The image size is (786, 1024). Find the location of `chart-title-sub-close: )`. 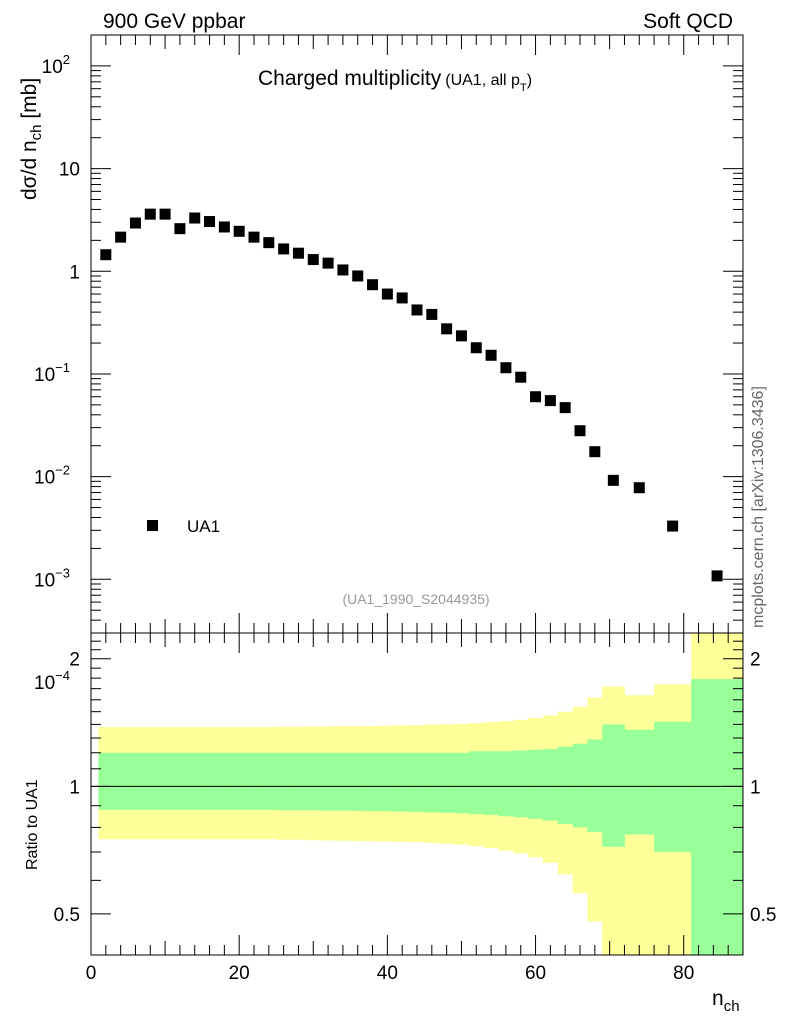

chart-title-sub-close: ) is located at coordinates (529, 80).